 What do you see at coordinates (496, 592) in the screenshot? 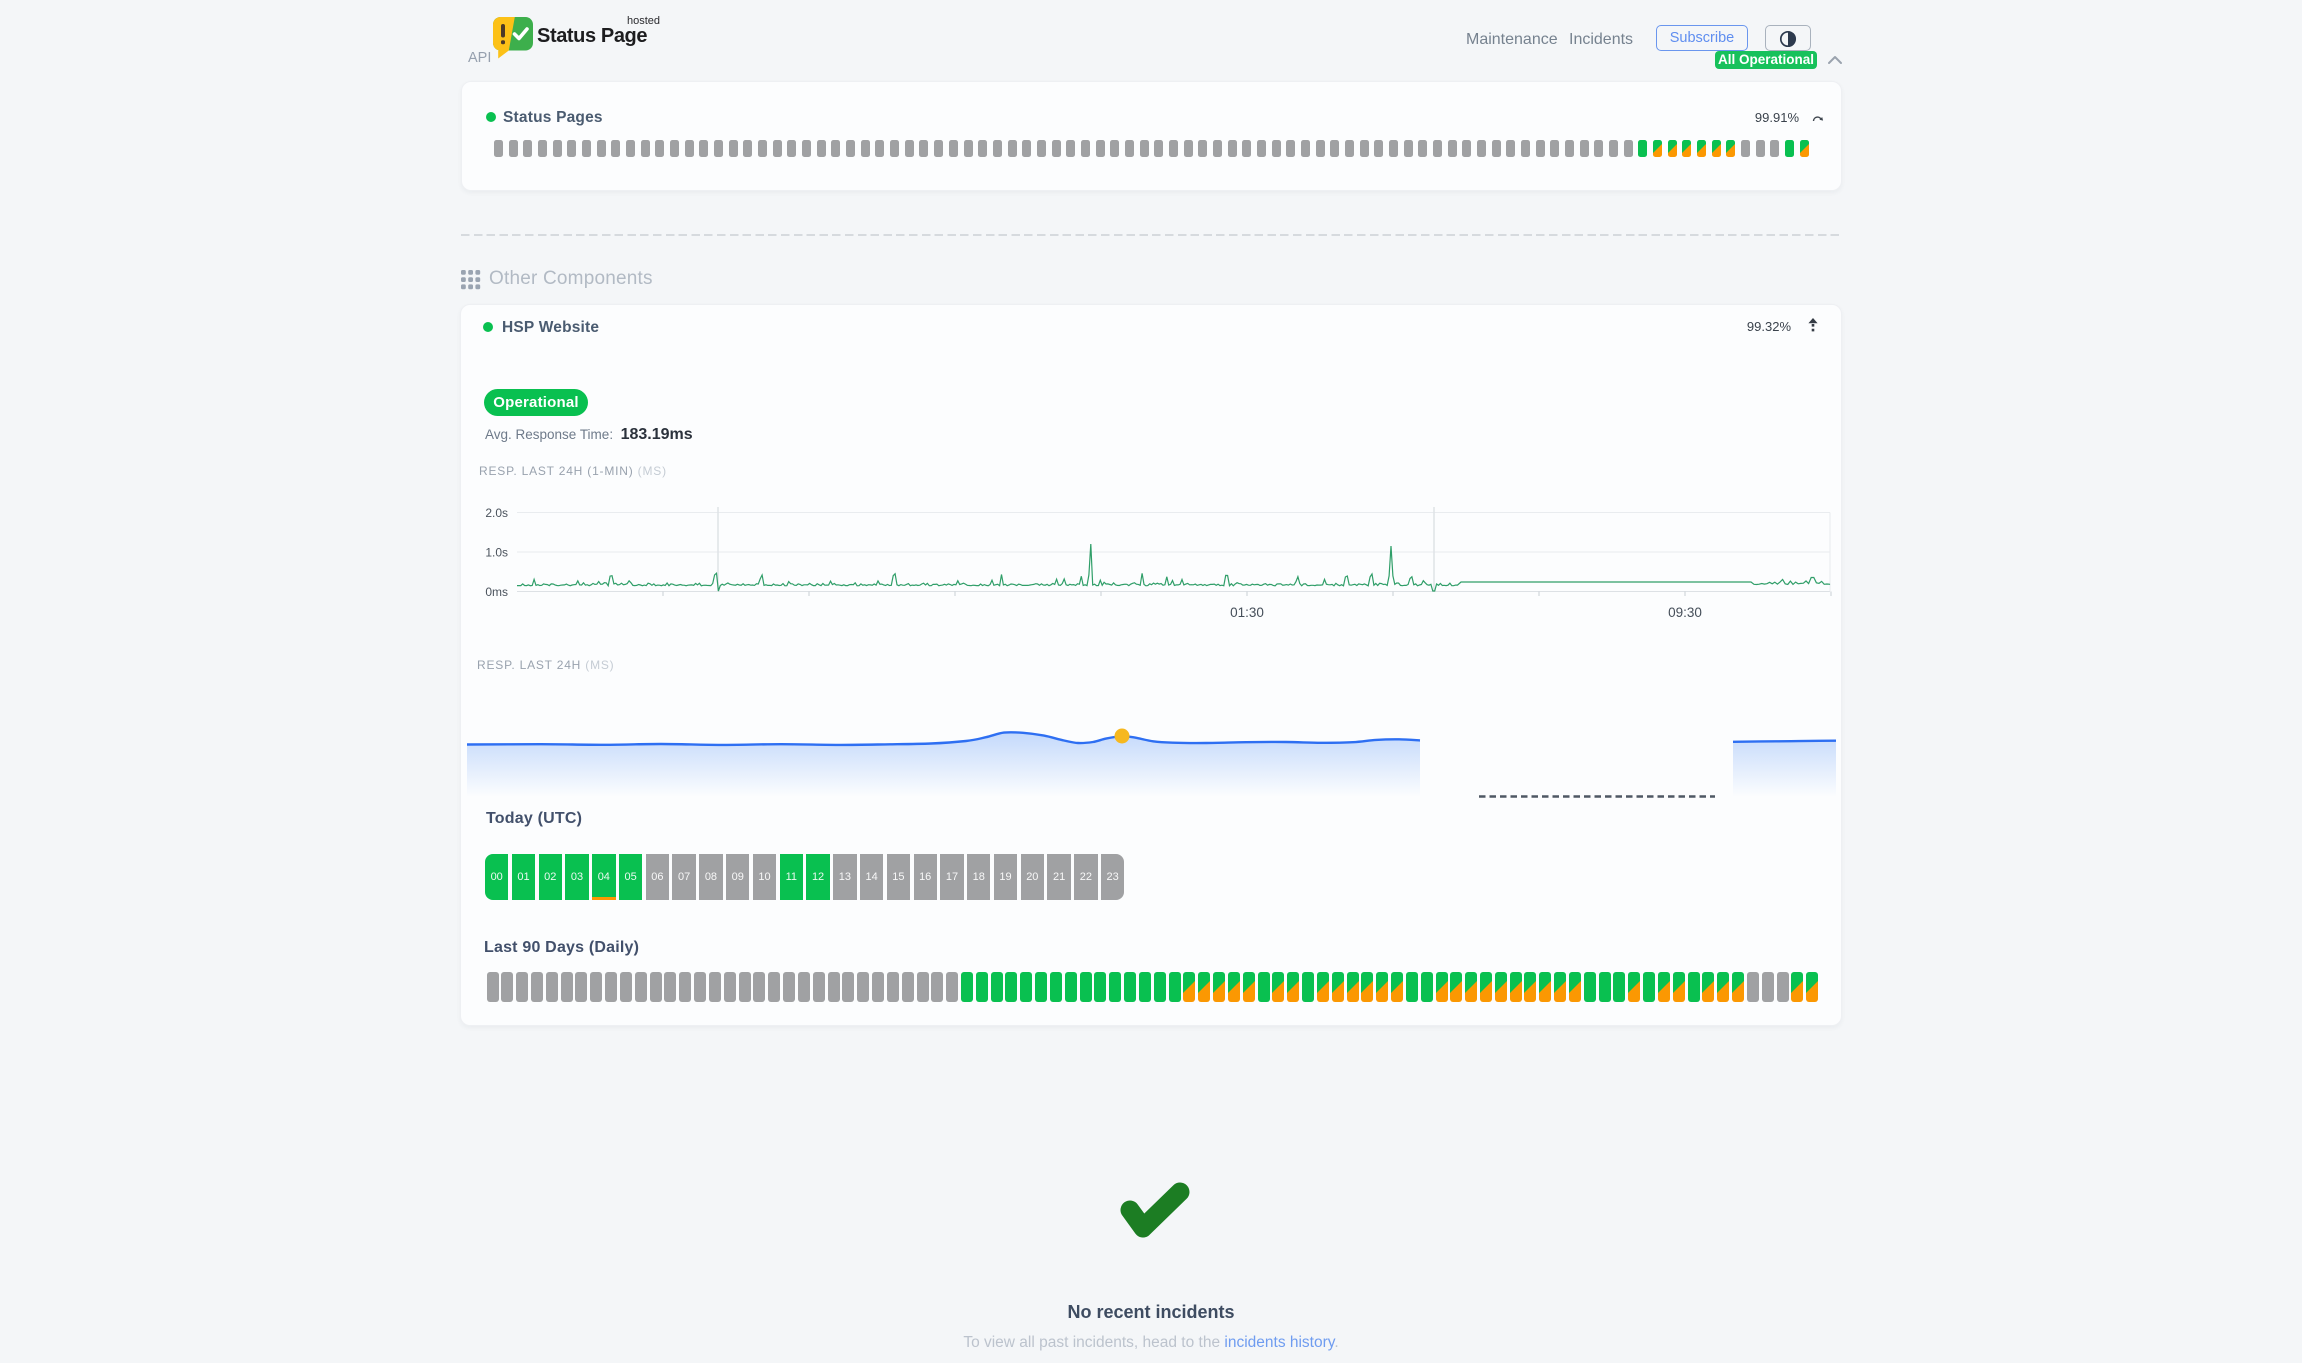
I see `svg-text: 0ms` at bounding box center [496, 592].